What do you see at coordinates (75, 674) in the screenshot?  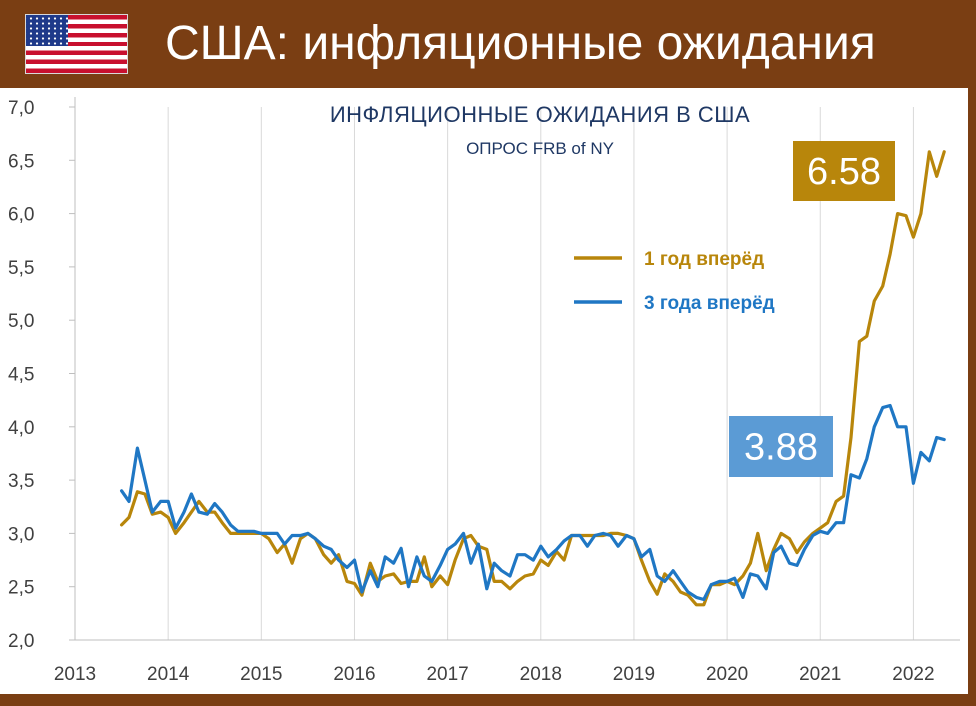 I see `x-tick-label: 2013` at bounding box center [75, 674].